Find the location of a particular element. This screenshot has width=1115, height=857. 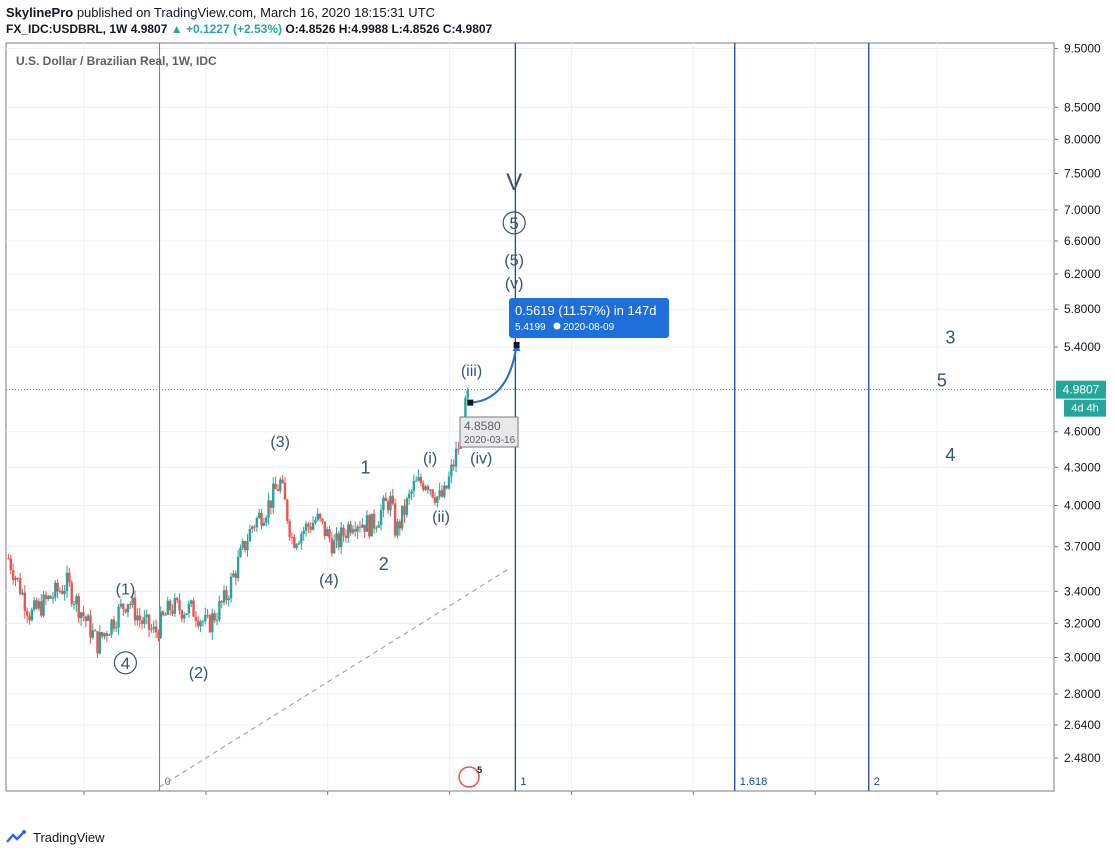

footer-brand: TradingView is located at coordinates (69, 837).